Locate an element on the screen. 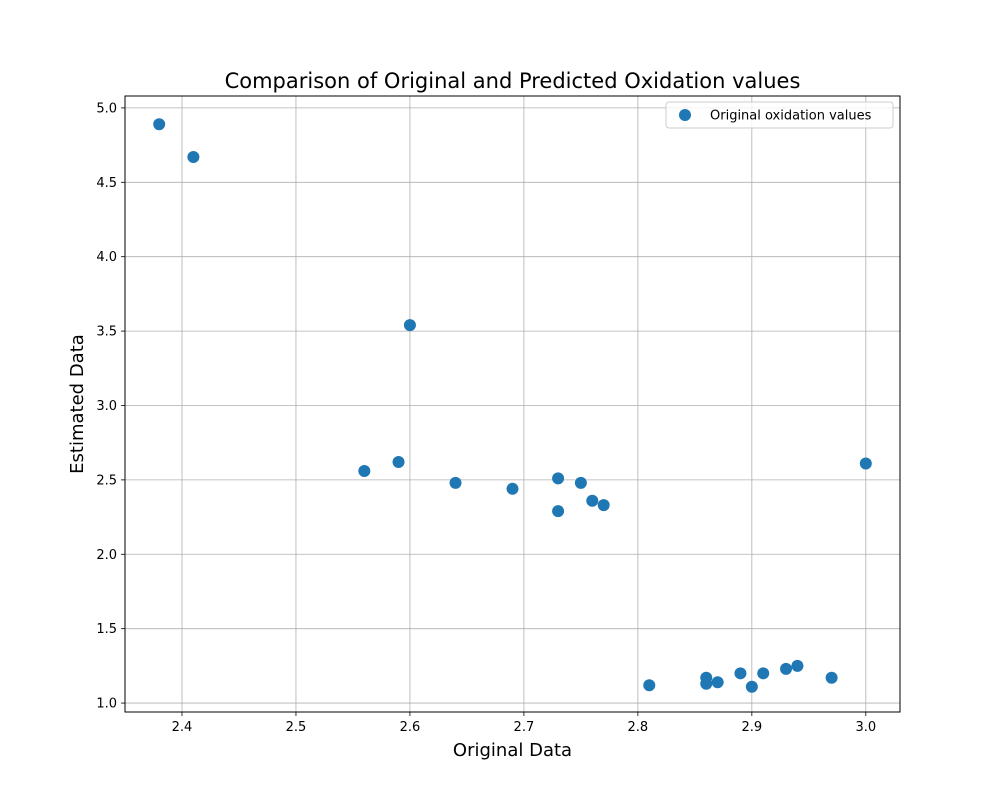  x-tick-label: 2.8 is located at coordinates (638, 727).